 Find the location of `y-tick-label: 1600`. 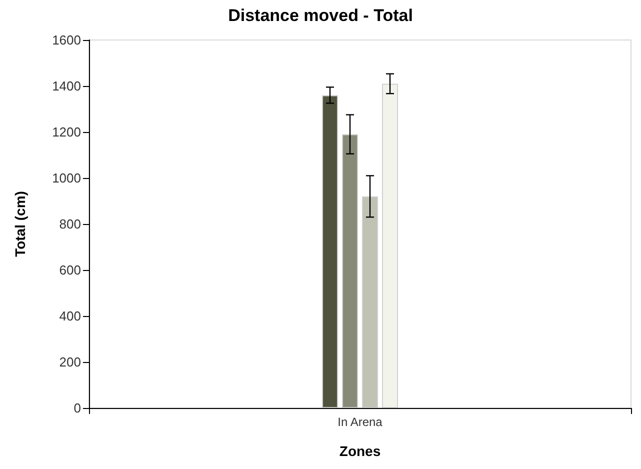

y-tick-label: 1600 is located at coordinates (66, 40).